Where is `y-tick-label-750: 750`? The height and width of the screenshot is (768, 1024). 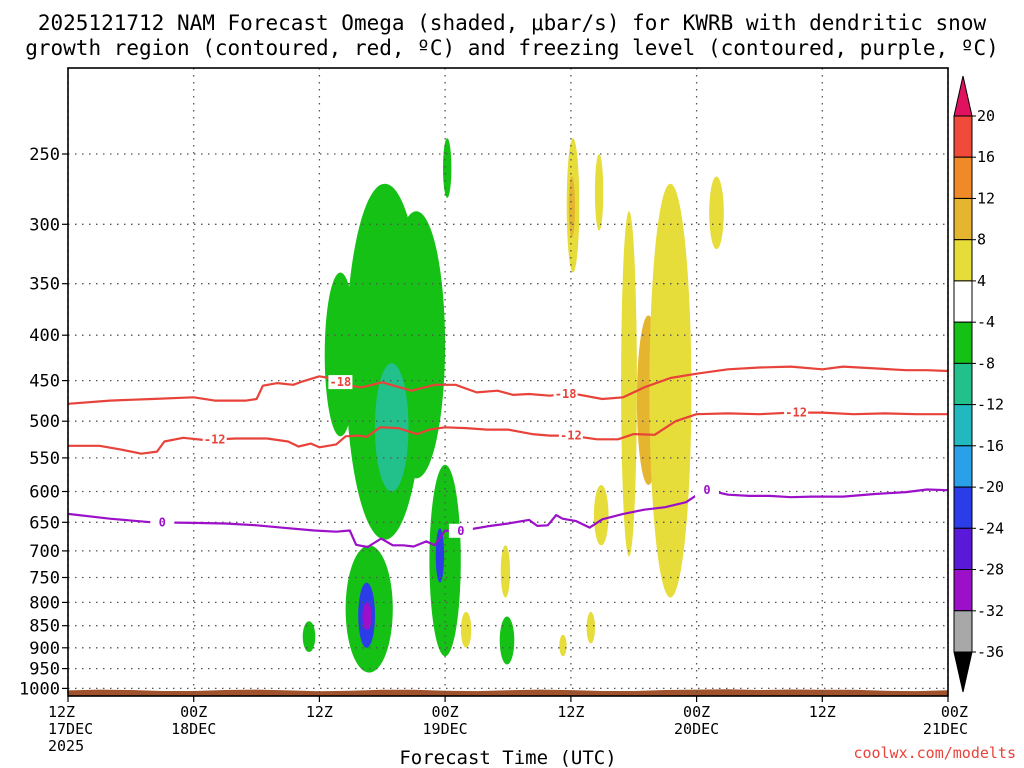
y-tick-label-750: 750 is located at coordinates (44, 579).